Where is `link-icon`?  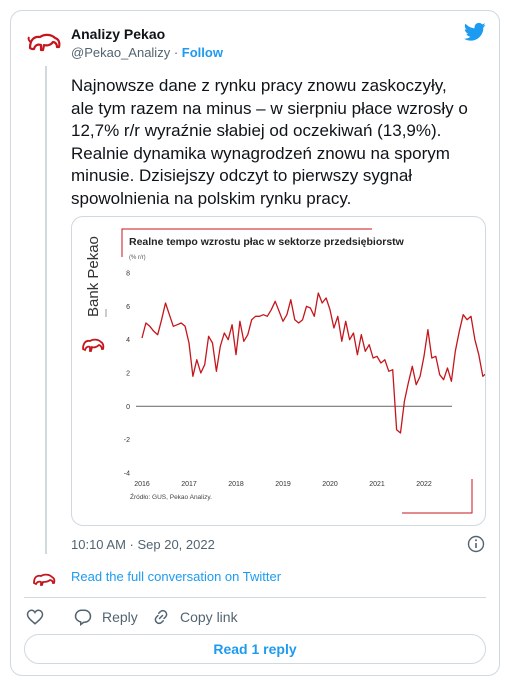
link-icon is located at coordinates (161, 617).